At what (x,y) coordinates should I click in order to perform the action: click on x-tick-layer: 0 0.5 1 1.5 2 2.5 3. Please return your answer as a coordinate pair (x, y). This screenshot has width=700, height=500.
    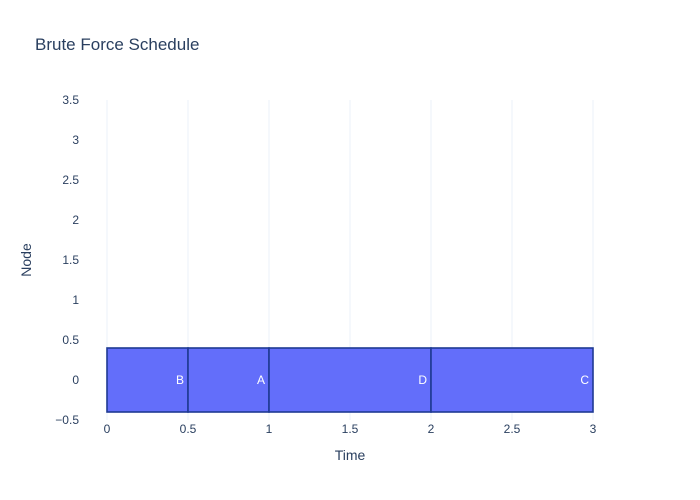
    Looking at the image, I should click on (350, 429).